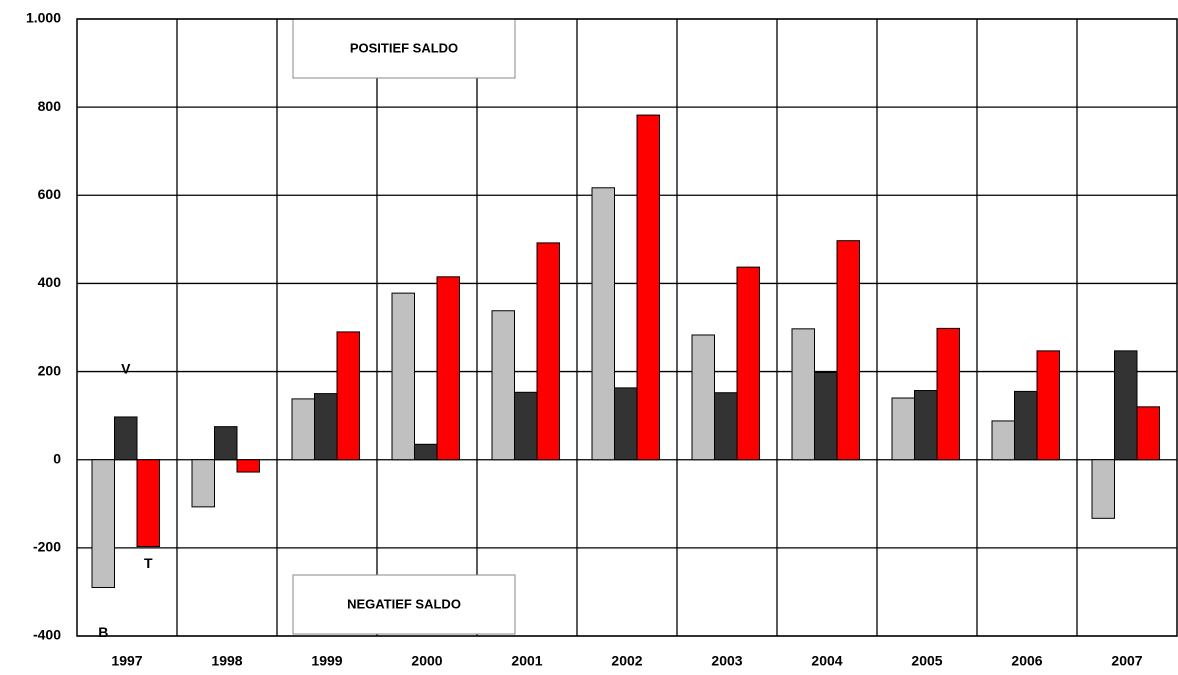  What do you see at coordinates (126, 661) in the screenshot?
I see `x-tick-label: 1997` at bounding box center [126, 661].